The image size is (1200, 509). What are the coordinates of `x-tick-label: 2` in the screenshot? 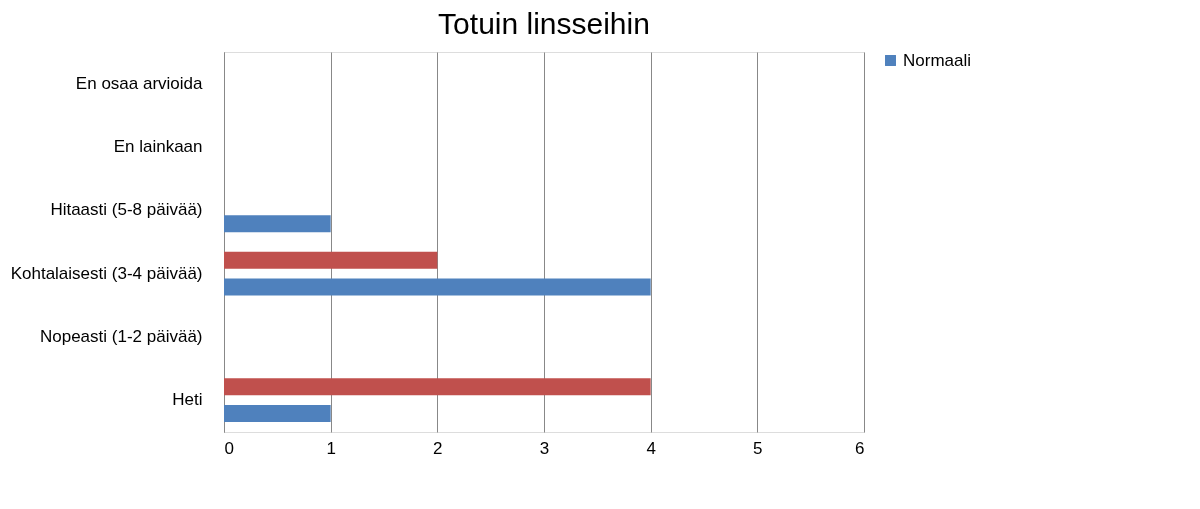 It's located at (438, 448).